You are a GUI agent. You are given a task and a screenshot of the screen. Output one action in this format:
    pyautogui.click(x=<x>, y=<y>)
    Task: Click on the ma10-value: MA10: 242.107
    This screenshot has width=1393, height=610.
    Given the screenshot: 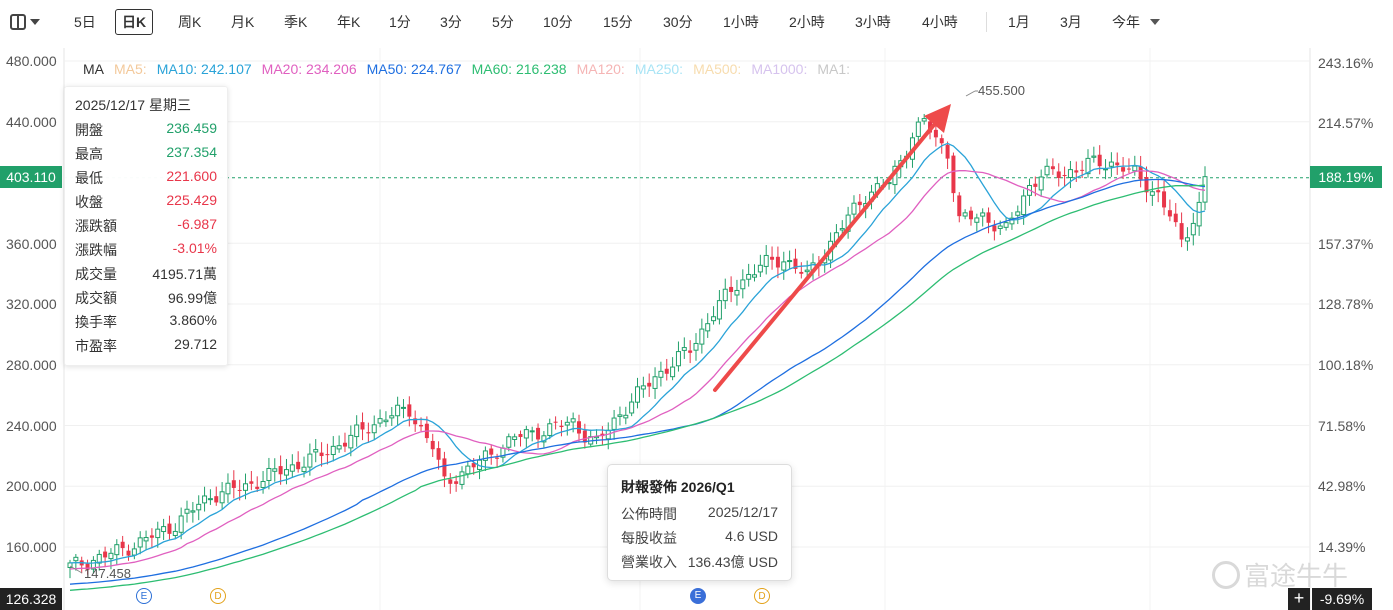 What is the action you would take?
    pyautogui.click(x=204, y=69)
    